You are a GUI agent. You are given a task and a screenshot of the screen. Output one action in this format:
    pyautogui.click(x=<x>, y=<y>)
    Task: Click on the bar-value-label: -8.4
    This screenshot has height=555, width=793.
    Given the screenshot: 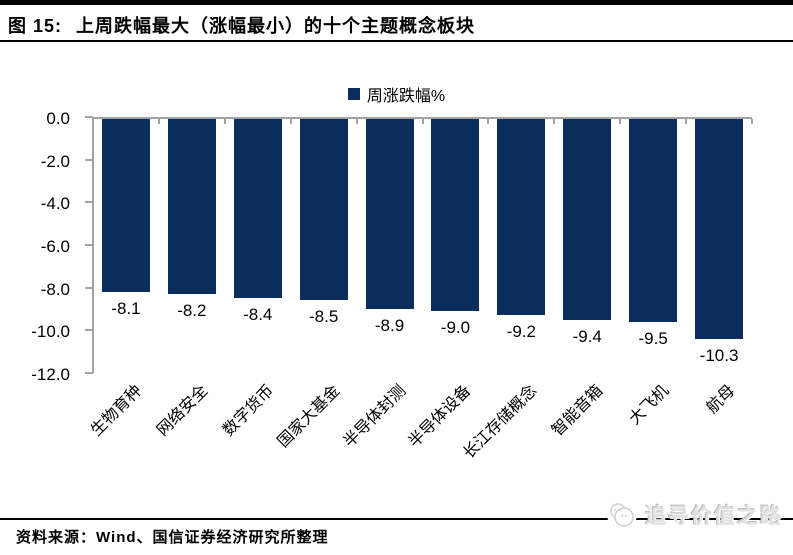 What is the action you would take?
    pyautogui.click(x=258, y=314)
    